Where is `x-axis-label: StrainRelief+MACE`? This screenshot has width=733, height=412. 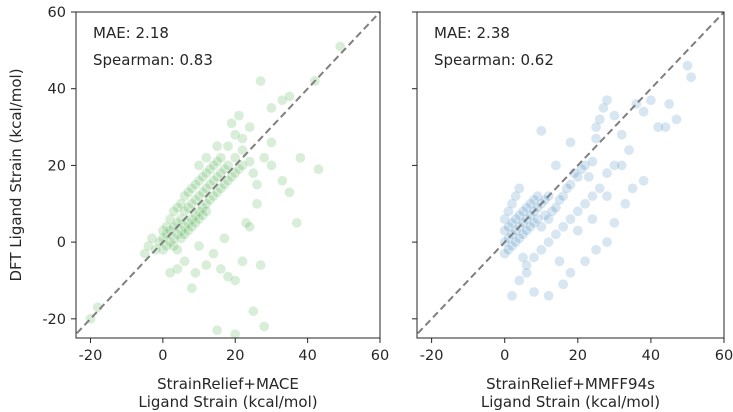
x-axis-label: StrainRelief+MACE is located at coordinates (228, 384).